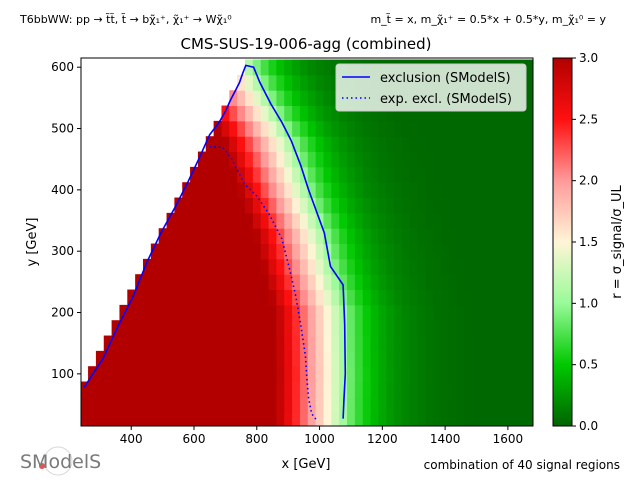 This screenshot has height=480, width=640. Describe the element at coordinates (62, 190) in the screenshot. I see `y-tick-label: 400` at that location.